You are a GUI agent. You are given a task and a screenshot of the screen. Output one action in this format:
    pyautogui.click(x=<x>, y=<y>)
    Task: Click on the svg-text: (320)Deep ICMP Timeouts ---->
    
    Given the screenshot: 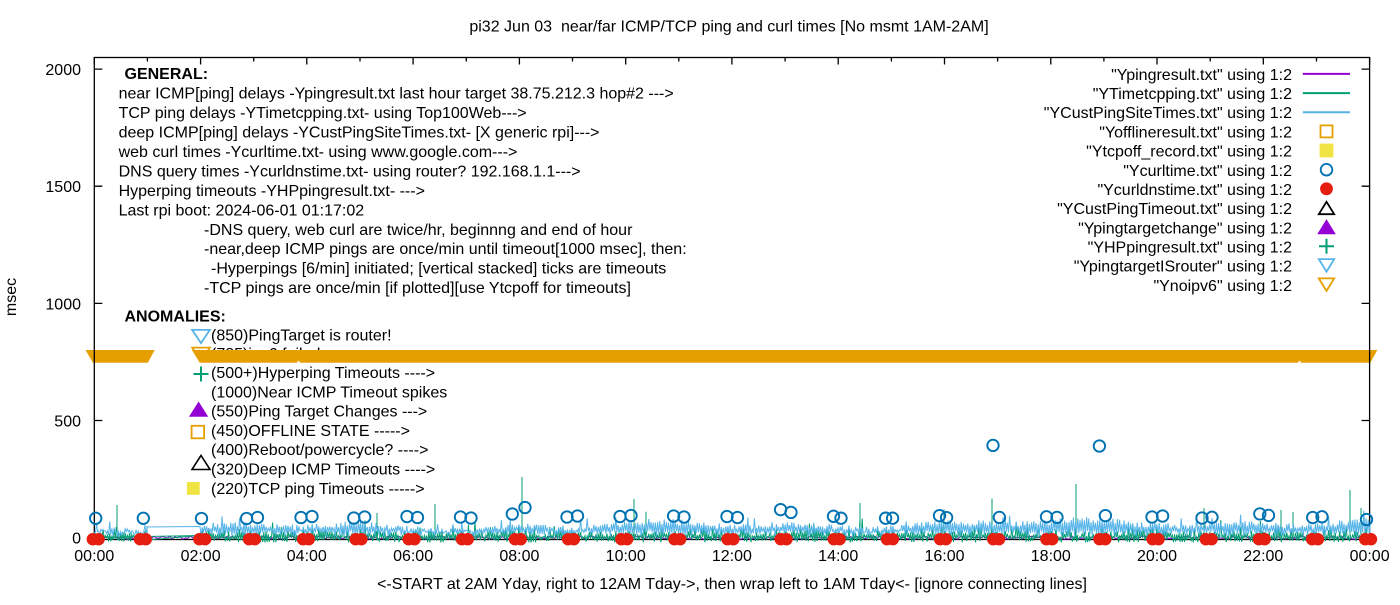 What is the action you would take?
    pyautogui.click(x=323, y=470)
    